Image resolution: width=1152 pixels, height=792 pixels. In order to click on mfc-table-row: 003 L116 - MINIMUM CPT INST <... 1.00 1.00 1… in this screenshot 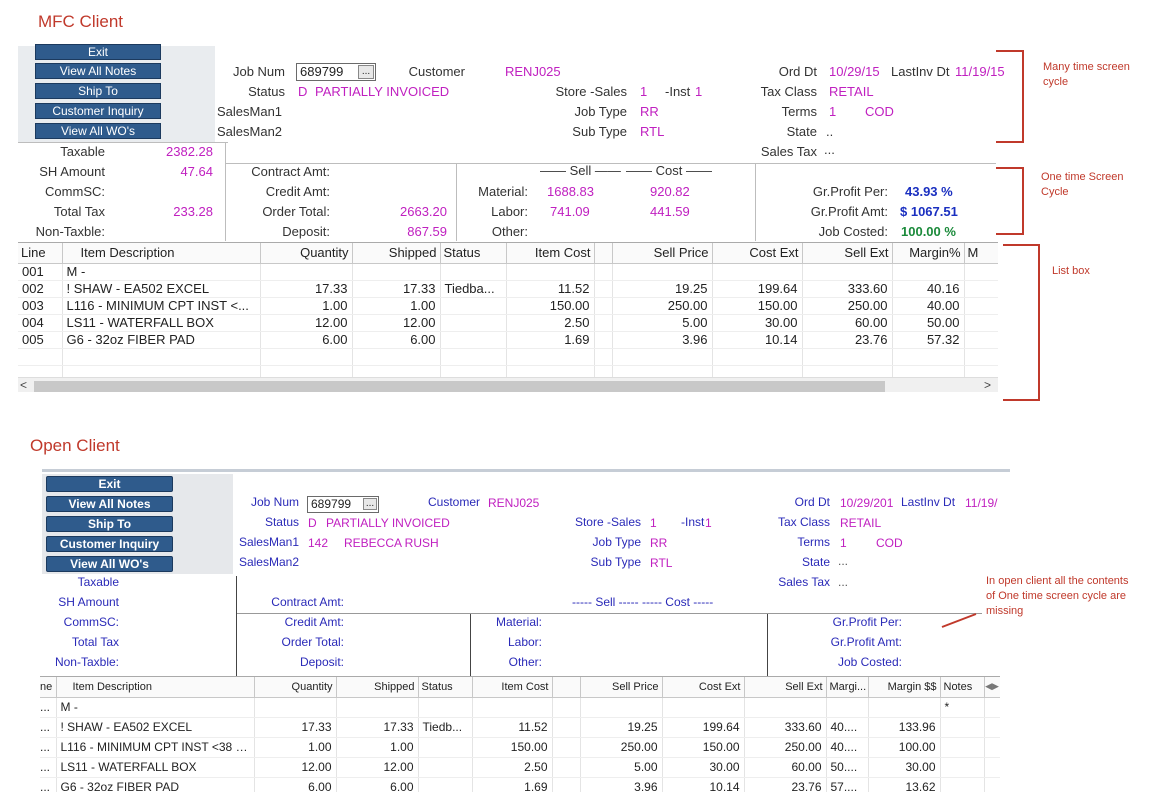, I will do `click(508, 306)`.